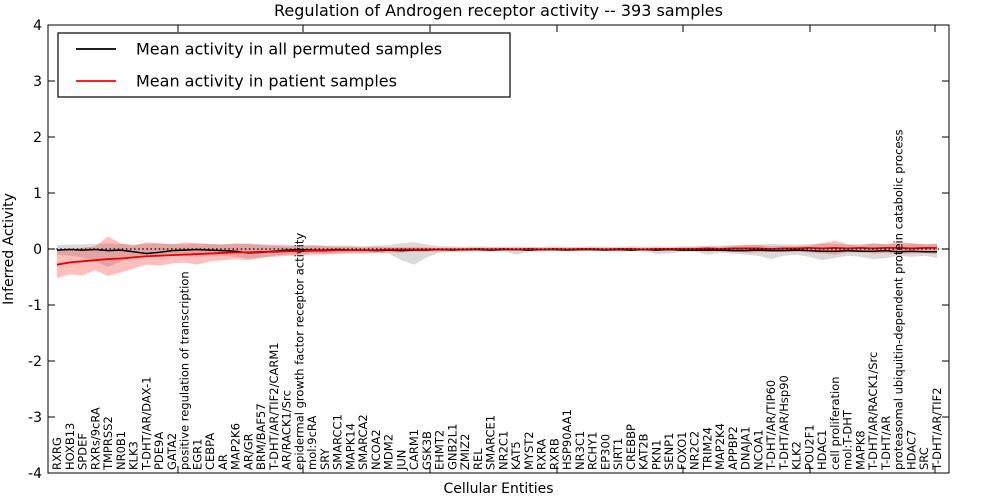 The height and width of the screenshot is (500, 1000). What do you see at coordinates (287, 430) in the screenshot?
I see `x-category-label: AR/RACK1/Src` at bounding box center [287, 430].